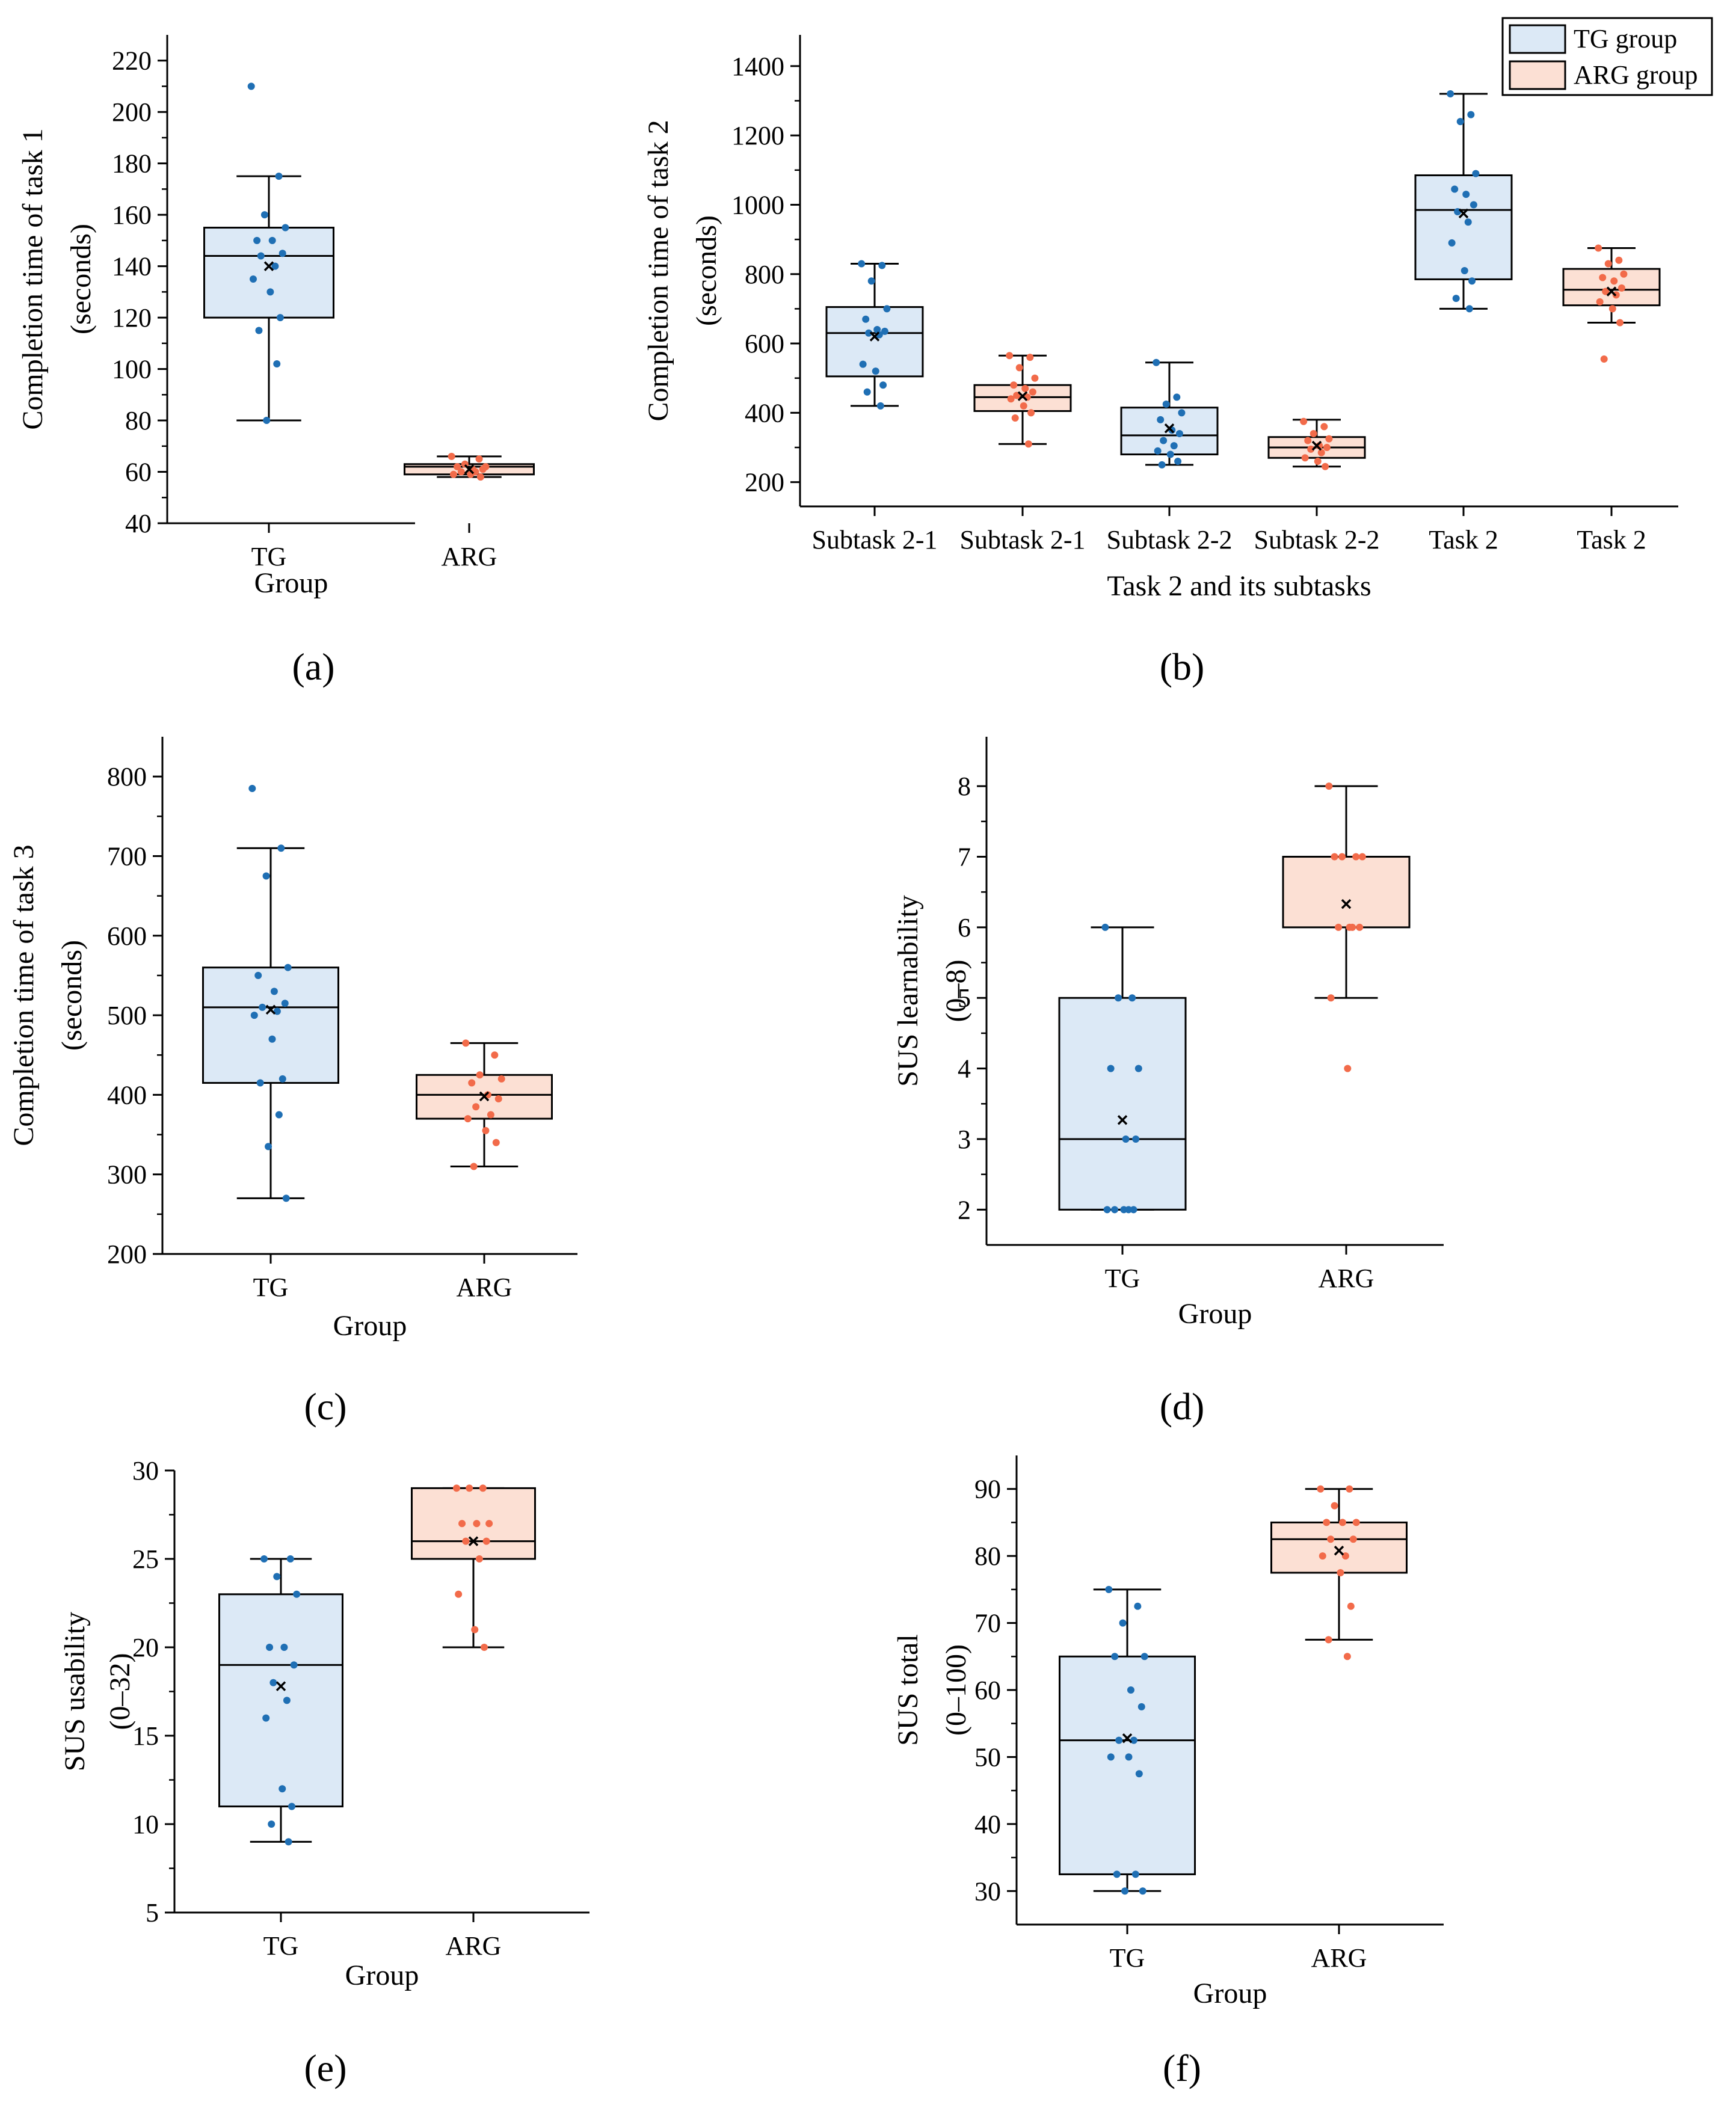 This screenshot has height=2111, width=1736. I want to click on y-axis-title: SUS total, so click(908, 1689).